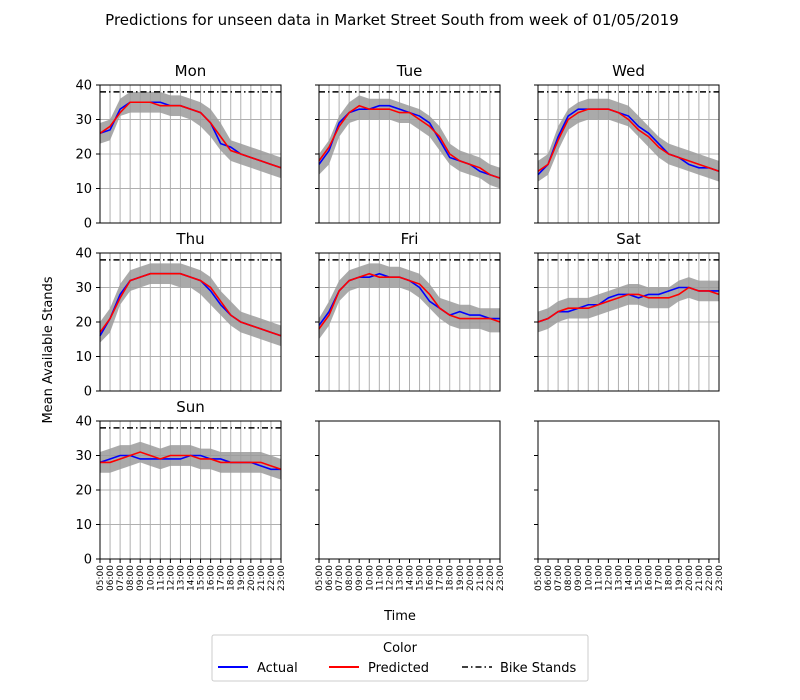  I want to click on subplot-title: Mon, so click(191, 71).